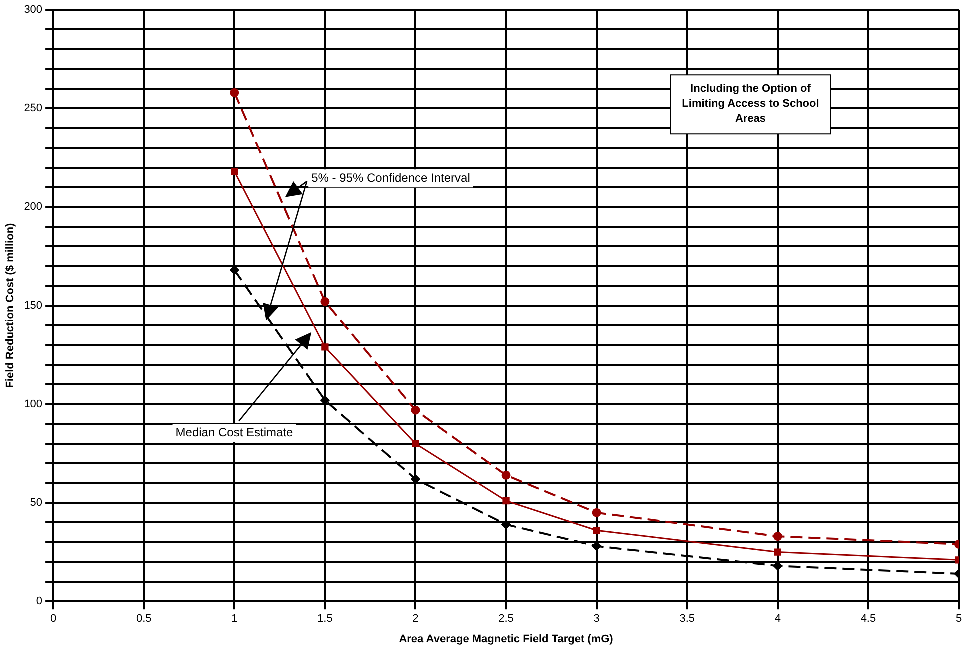 The height and width of the screenshot is (650, 979). I want to click on x-axis-title: Area Average Magnetic Field Target (mG), so click(506, 639).